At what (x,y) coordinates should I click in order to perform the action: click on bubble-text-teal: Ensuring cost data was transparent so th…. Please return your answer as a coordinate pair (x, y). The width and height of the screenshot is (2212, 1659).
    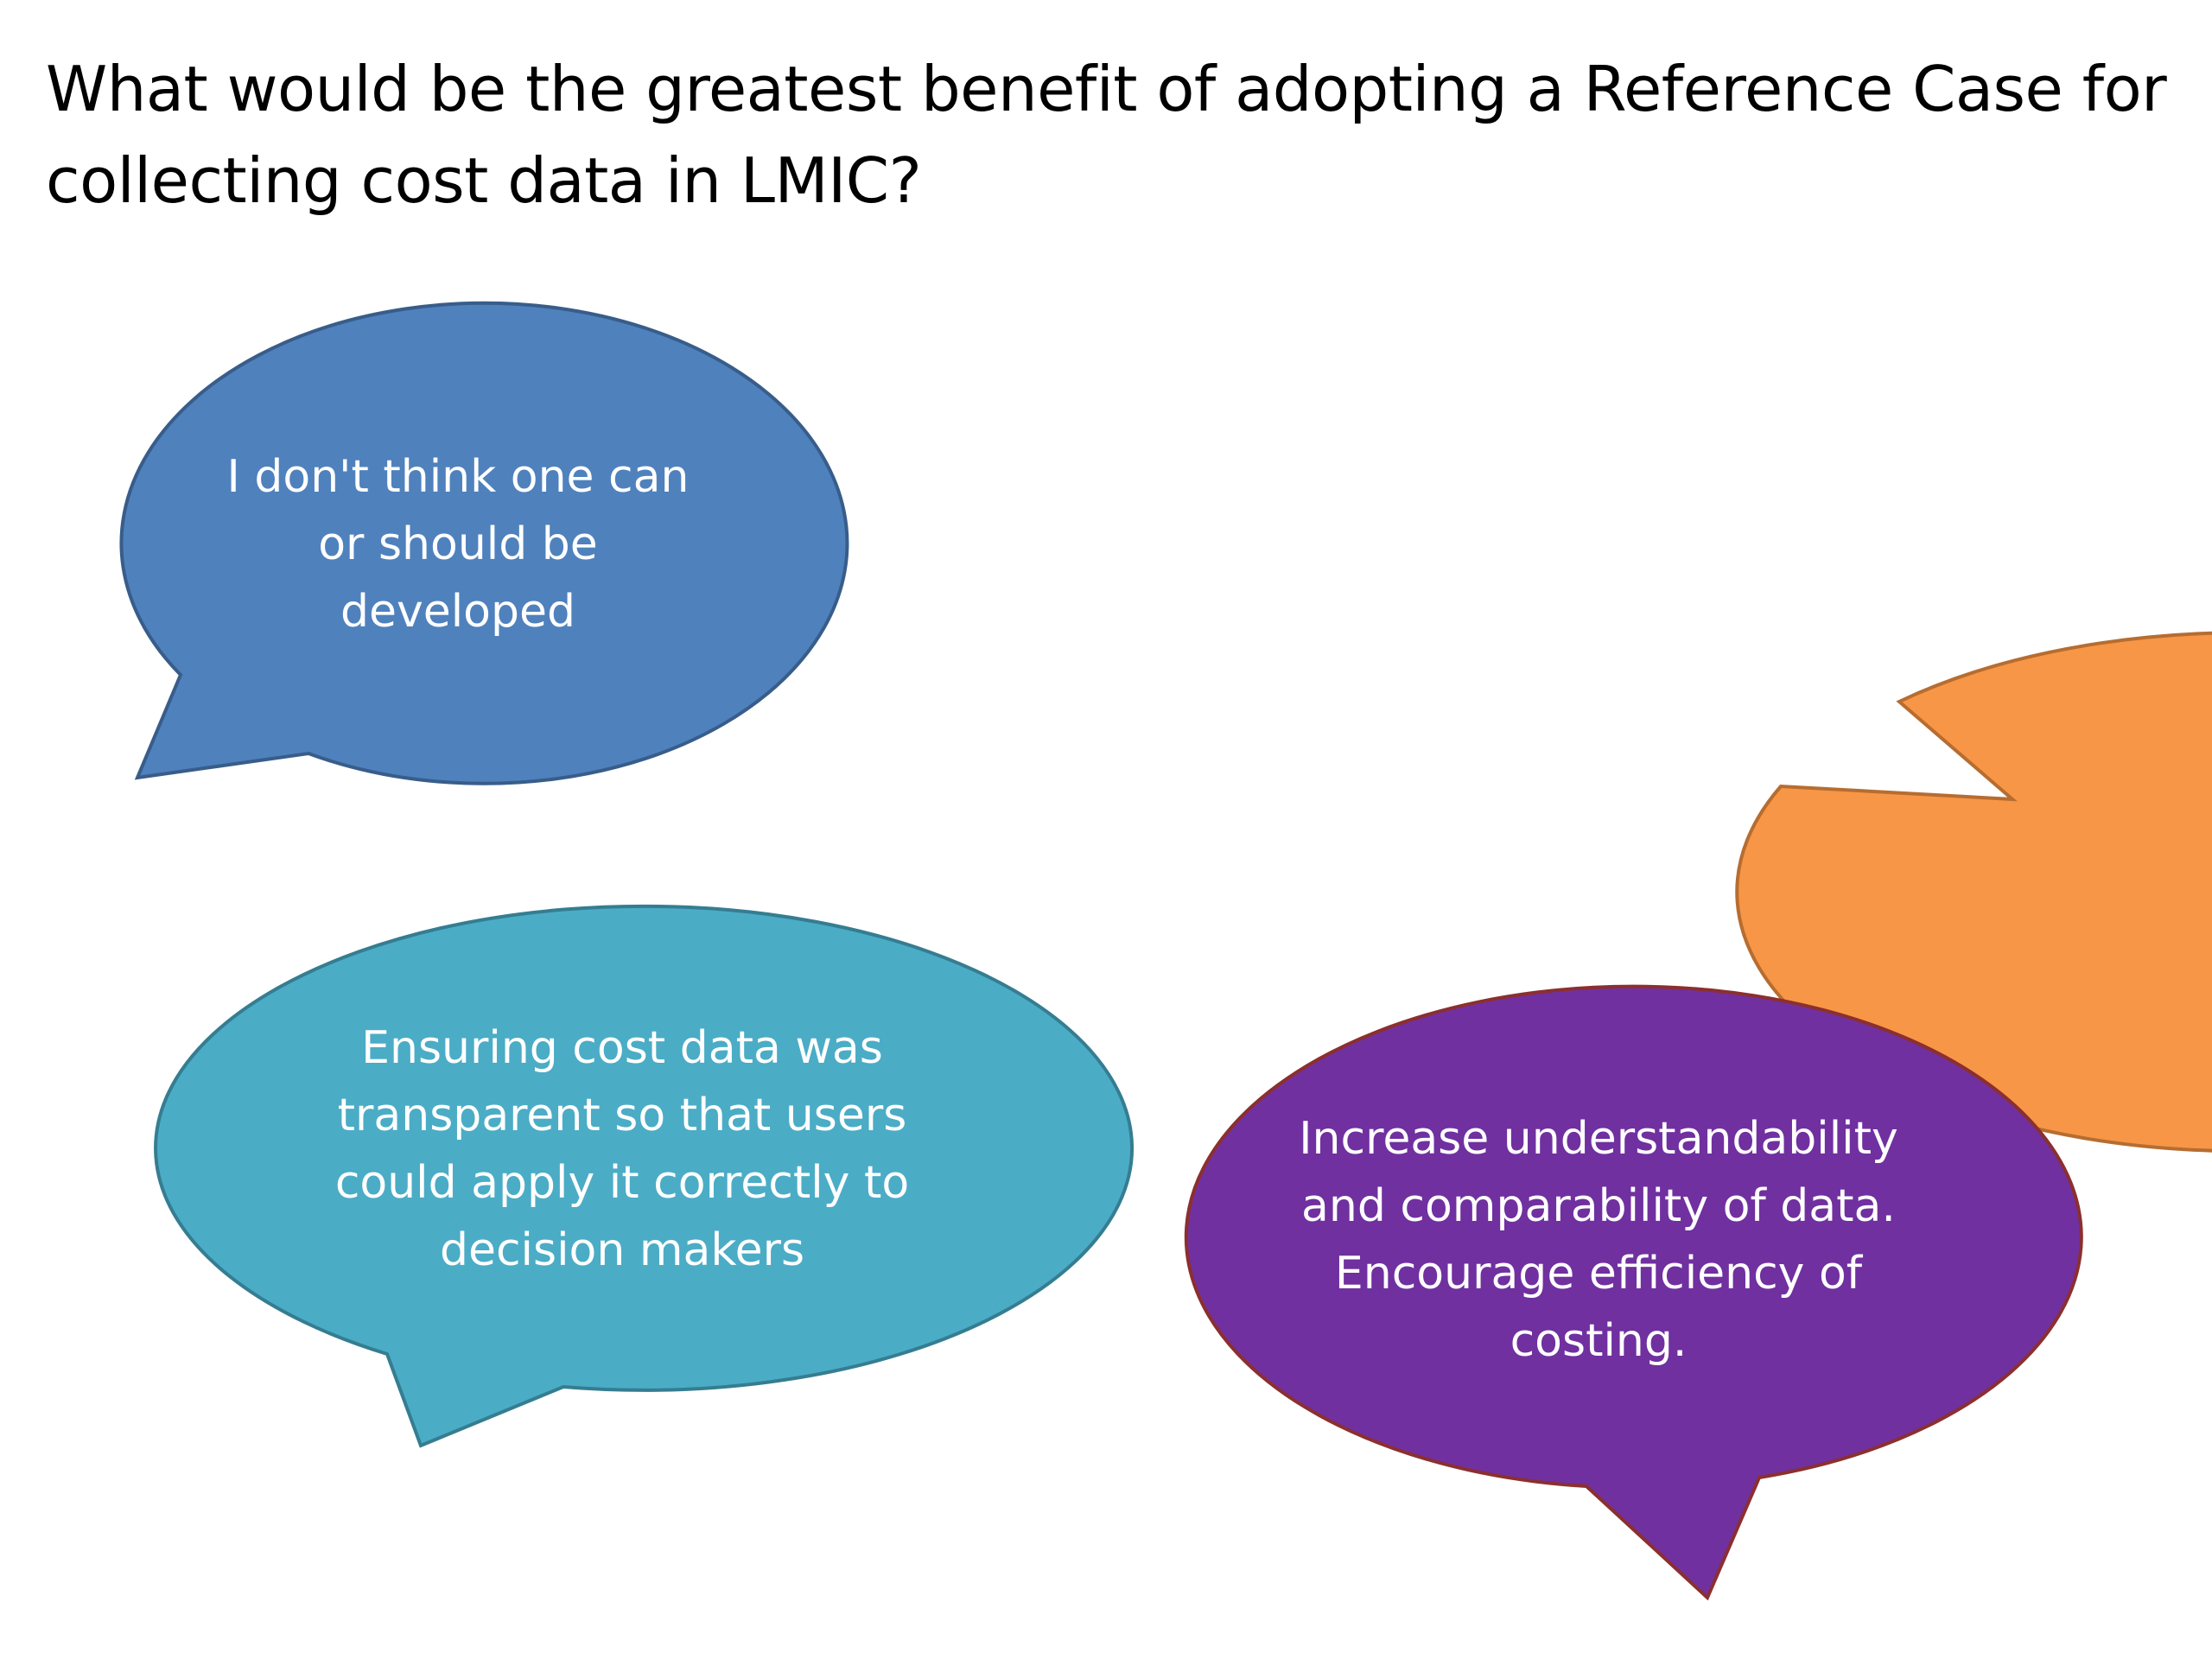
    Looking at the image, I should click on (622, 1149).